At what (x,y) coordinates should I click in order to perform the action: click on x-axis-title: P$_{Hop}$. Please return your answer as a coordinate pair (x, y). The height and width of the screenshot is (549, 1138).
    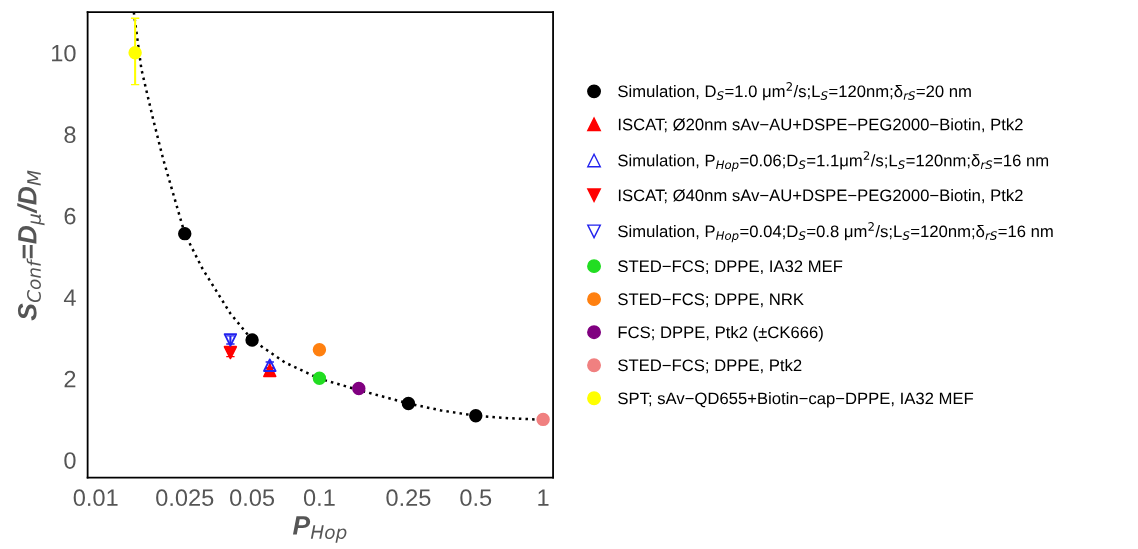
    Looking at the image, I should click on (319, 529).